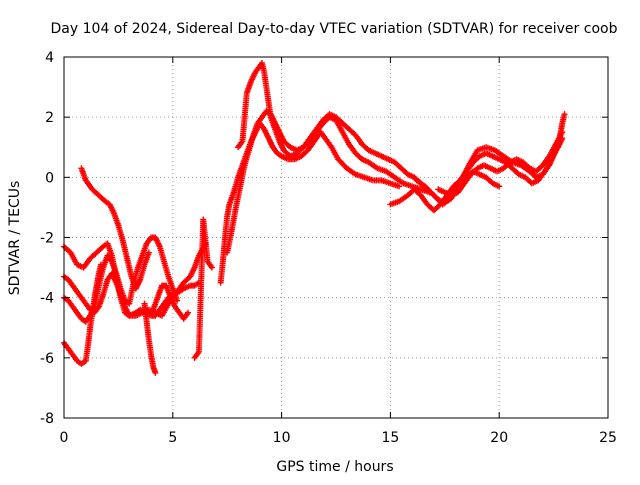 The width and height of the screenshot is (640, 485). What do you see at coordinates (334, 467) in the screenshot?
I see `x-axis-label: GPS time / hours` at bounding box center [334, 467].